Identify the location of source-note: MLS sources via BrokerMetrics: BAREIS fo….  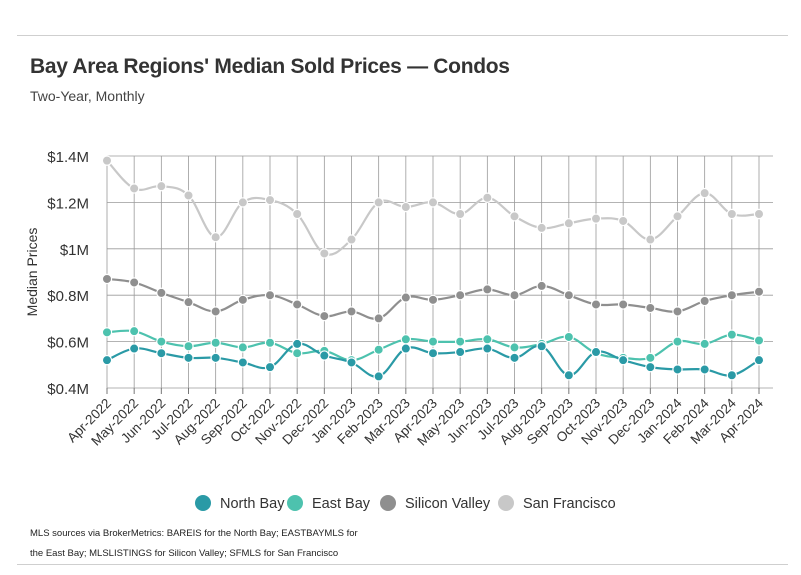
(194, 543).